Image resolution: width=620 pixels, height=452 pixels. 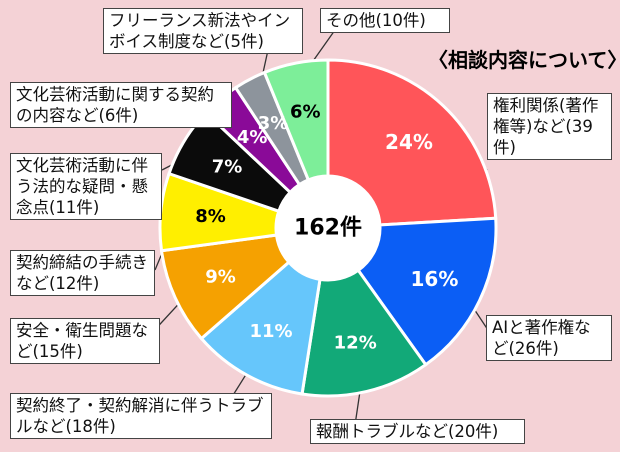 I want to click on callout-ai-copyright: AIと著作権など(26件), so click(x=549, y=338).